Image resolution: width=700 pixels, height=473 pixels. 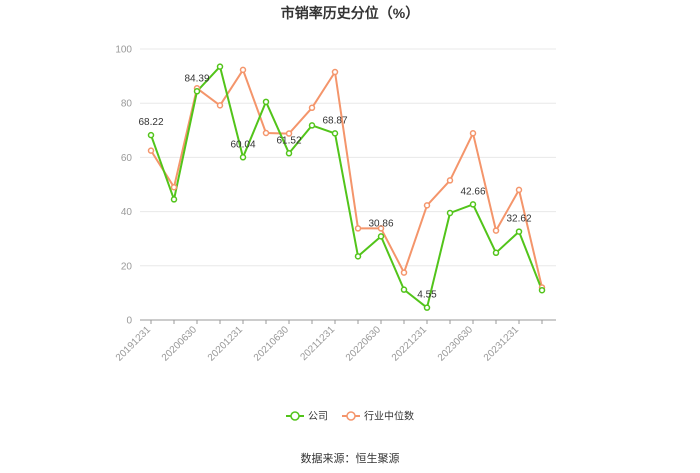 What do you see at coordinates (317, 343) in the screenshot?
I see `x-tick-label: 20211231` at bounding box center [317, 343].